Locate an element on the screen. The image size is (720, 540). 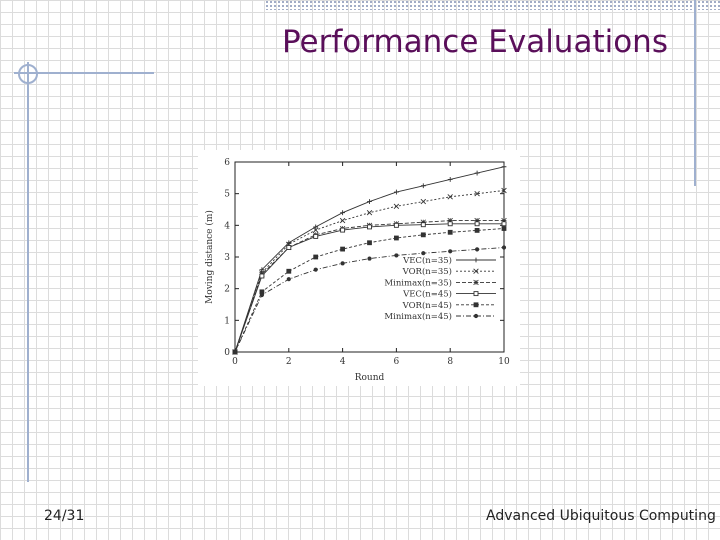
y-axis-label: Moving distance (m) is located at coordinates (209, 257).